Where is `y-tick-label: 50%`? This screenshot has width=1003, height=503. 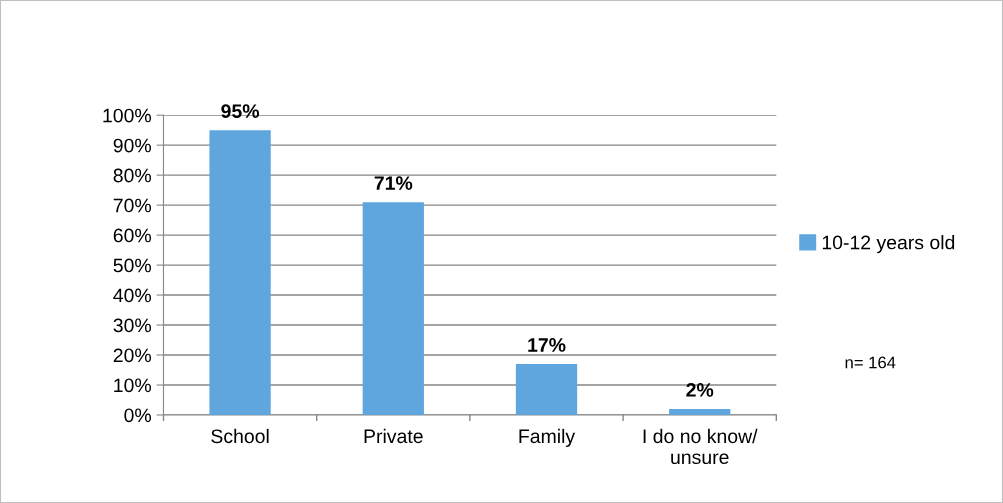
y-tick-label: 50% is located at coordinates (132, 265).